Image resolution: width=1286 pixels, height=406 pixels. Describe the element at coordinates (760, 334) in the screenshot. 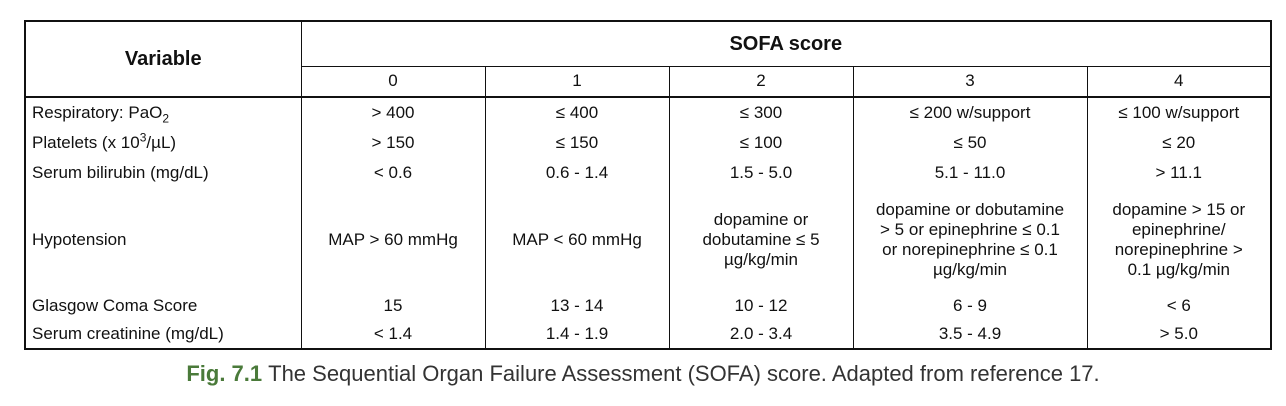

I see `score-cell: 2.0 - 3.4` at that location.